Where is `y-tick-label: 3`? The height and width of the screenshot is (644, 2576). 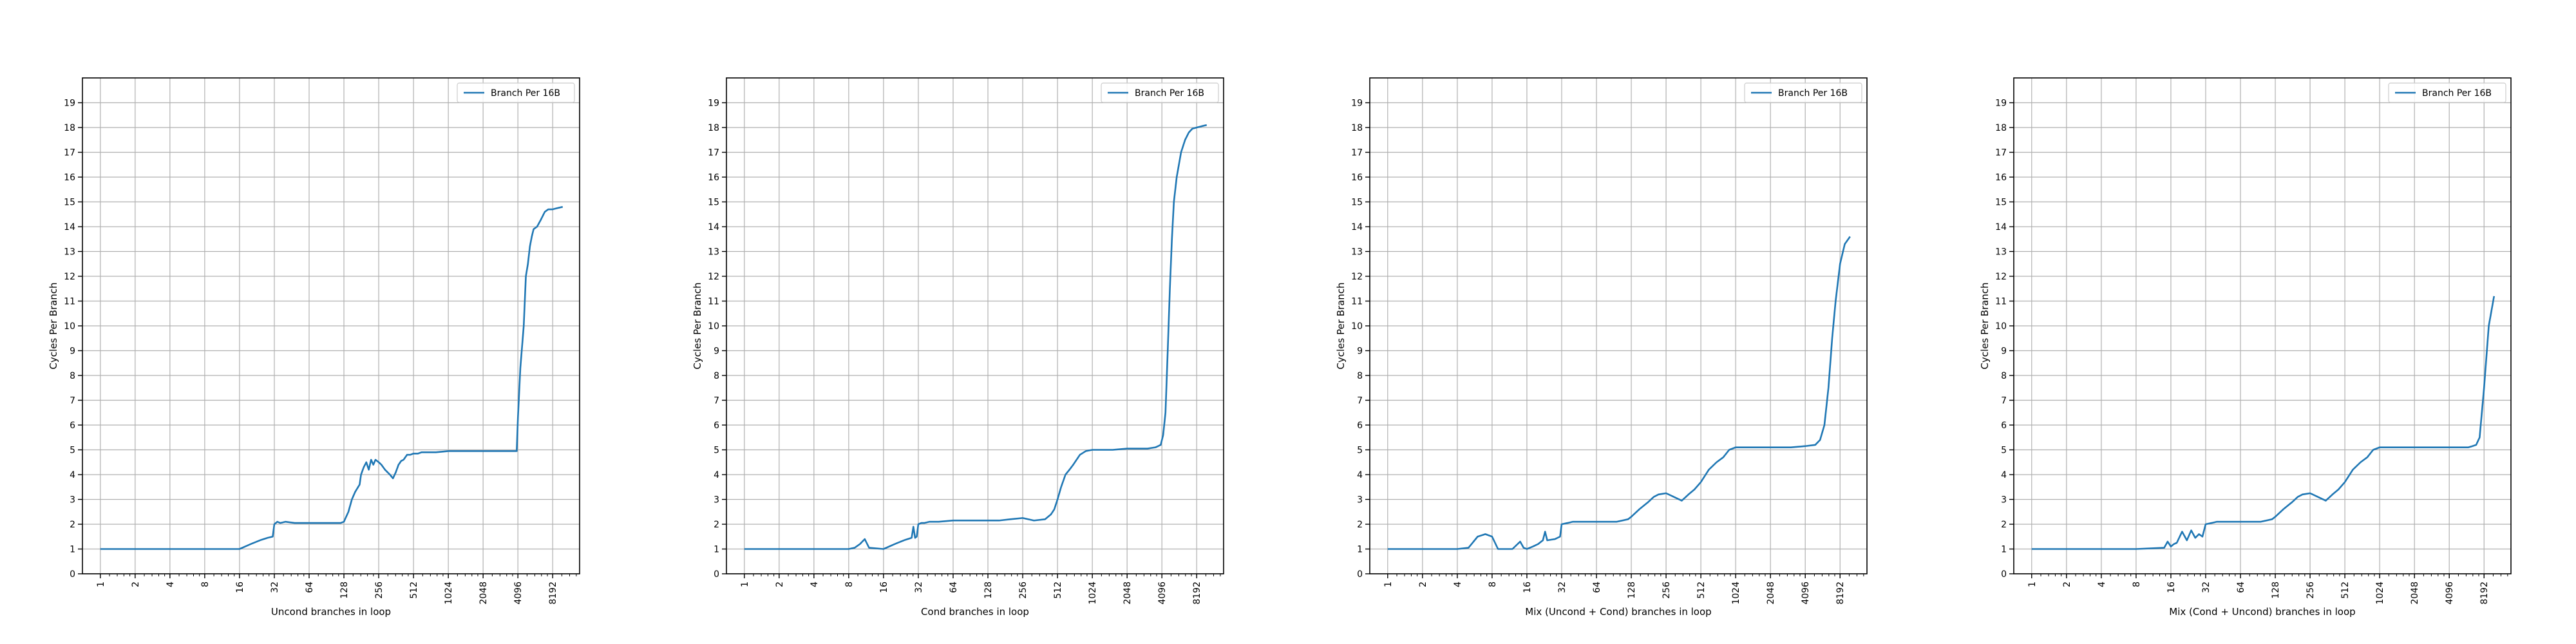 y-tick-label: 3 is located at coordinates (1360, 500).